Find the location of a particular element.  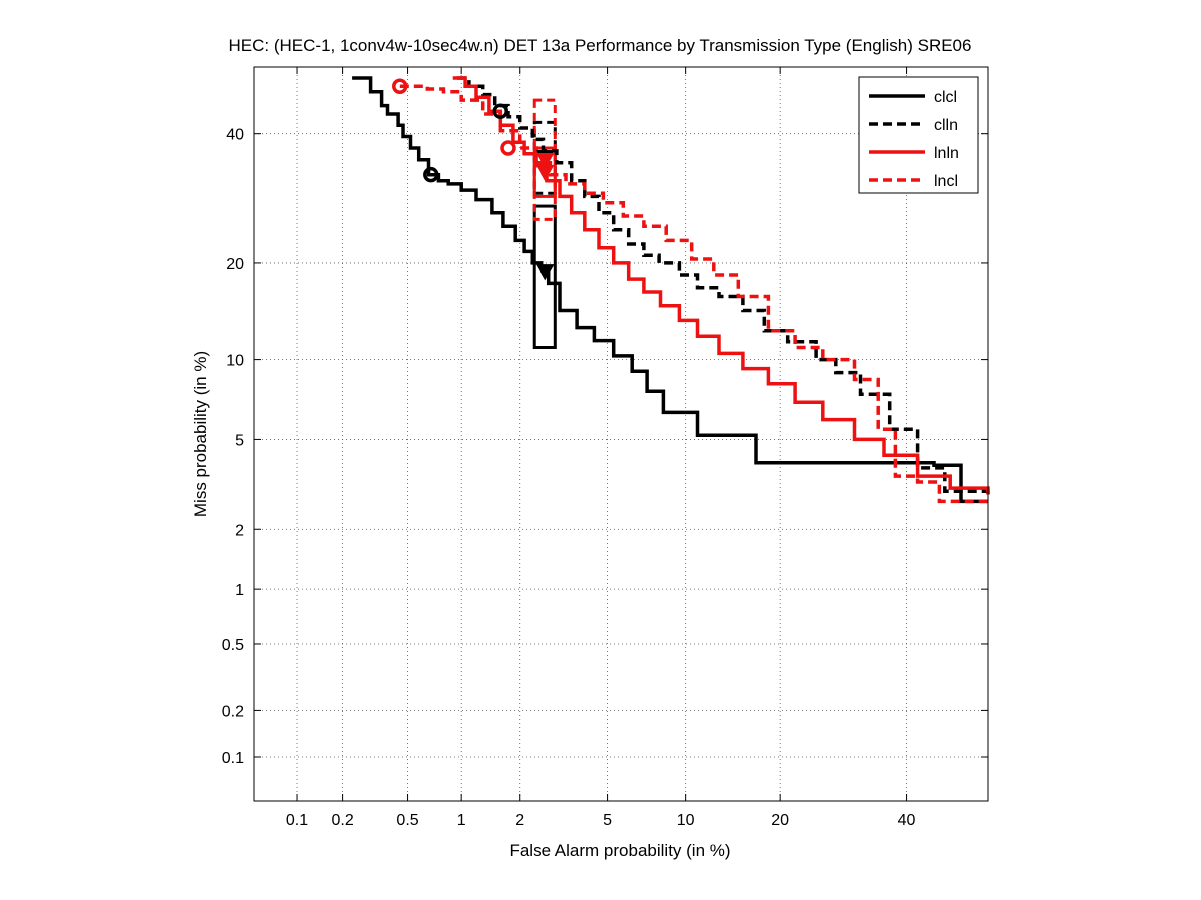

marker-circle-clln is located at coordinates (500, 111).